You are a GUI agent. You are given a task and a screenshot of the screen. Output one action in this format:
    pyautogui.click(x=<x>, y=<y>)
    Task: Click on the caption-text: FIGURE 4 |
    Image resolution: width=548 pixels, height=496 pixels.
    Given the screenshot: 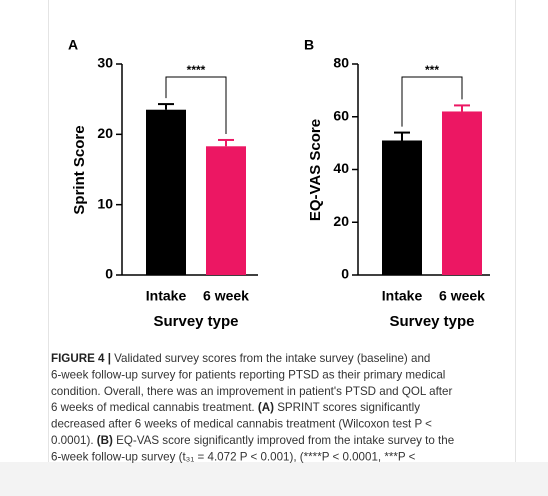 What is the action you would take?
    pyautogui.click(x=81, y=358)
    